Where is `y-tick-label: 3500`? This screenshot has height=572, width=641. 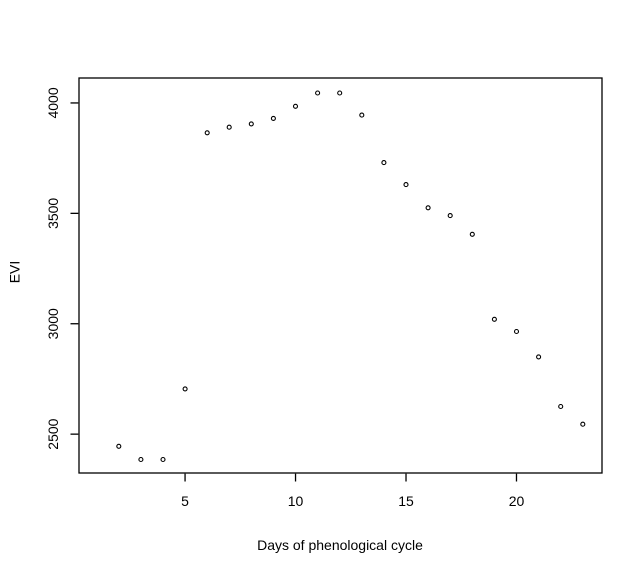 y-tick-label: 3500 is located at coordinates (53, 213).